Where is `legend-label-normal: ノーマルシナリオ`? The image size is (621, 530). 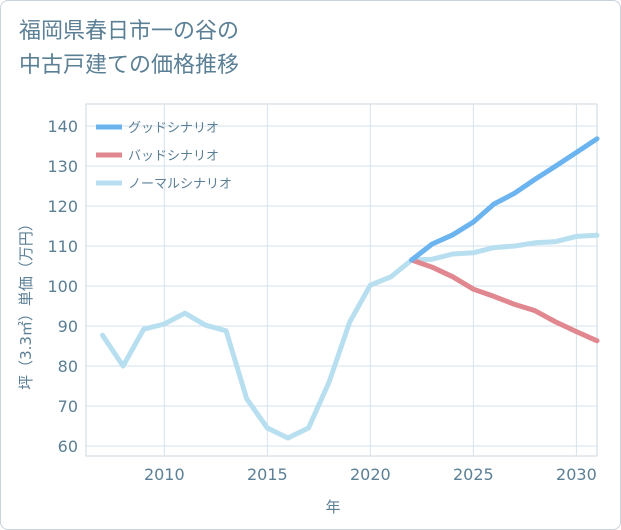 legend-label-normal: ノーマルシナリオ is located at coordinates (180, 184).